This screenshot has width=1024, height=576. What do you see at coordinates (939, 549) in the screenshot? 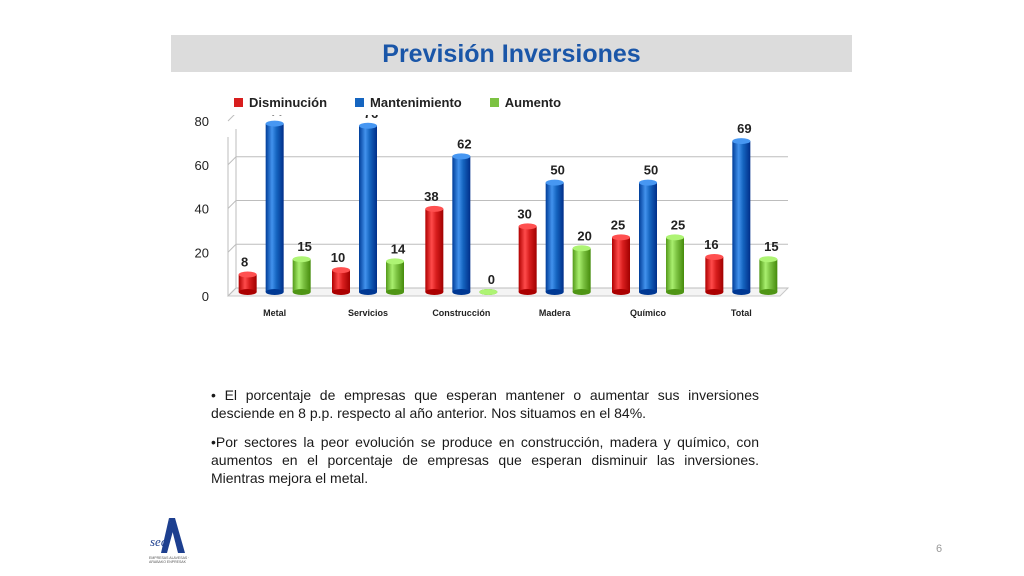
I see `page-number: 6` at bounding box center [939, 549].